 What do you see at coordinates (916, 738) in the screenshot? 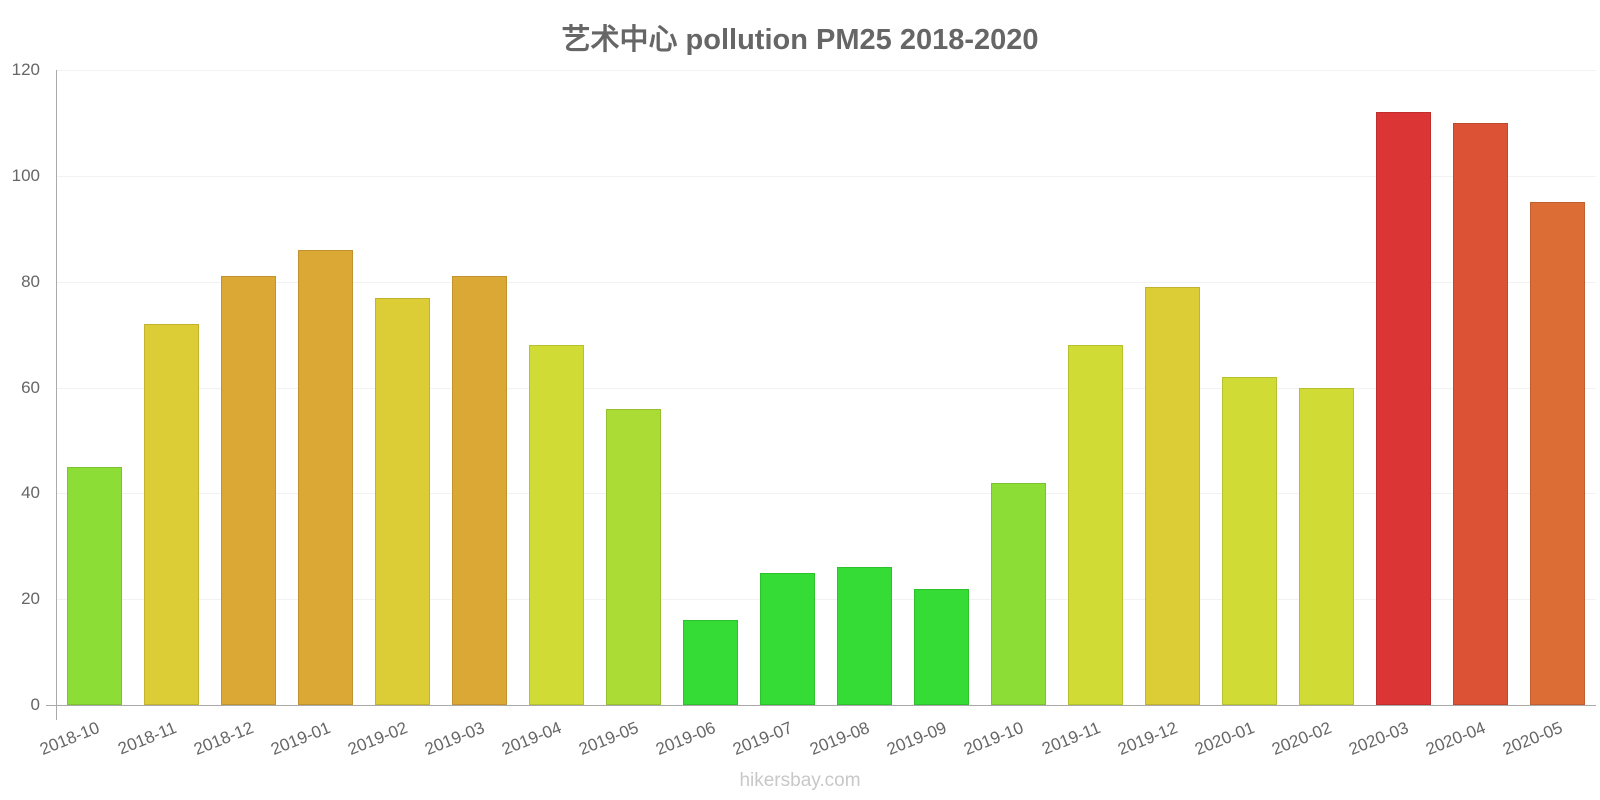
I see `x-tick-label: 2019-09` at bounding box center [916, 738].